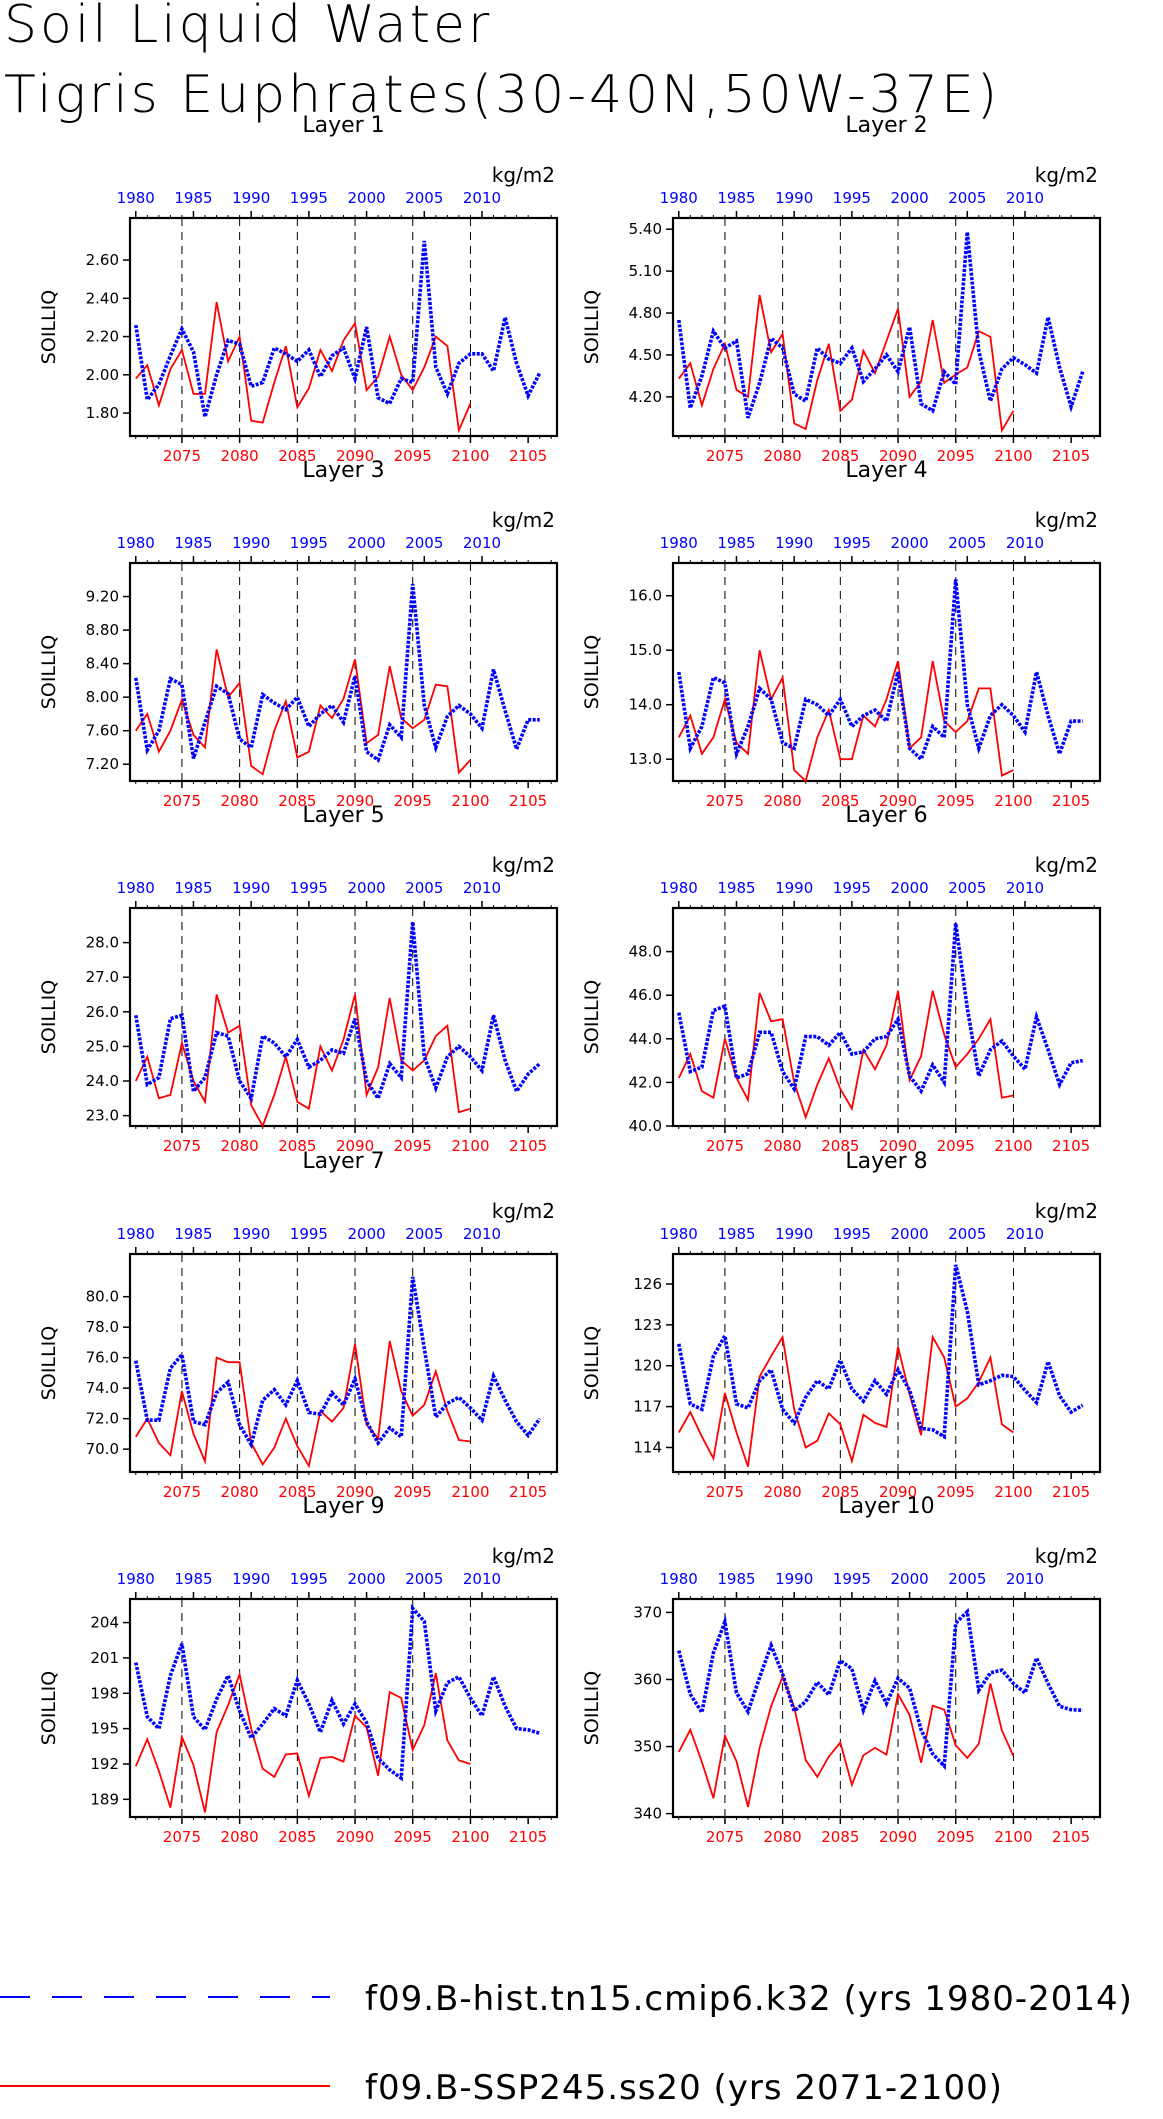 The width and height of the screenshot is (1163, 2119). Describe the element at coordinates (248, 27) in the screenshot. I see `figure-title-line-1: Soil Liquid Water` at that location.